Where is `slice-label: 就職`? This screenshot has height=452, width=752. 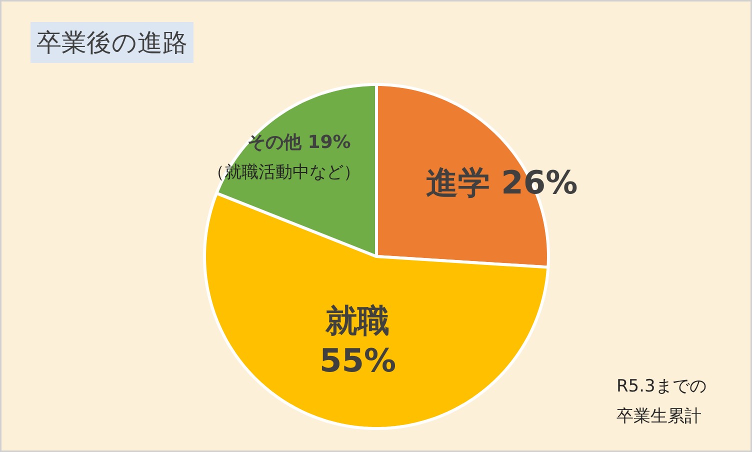 slice-label: 就職 is located at coordinates (357, 320).